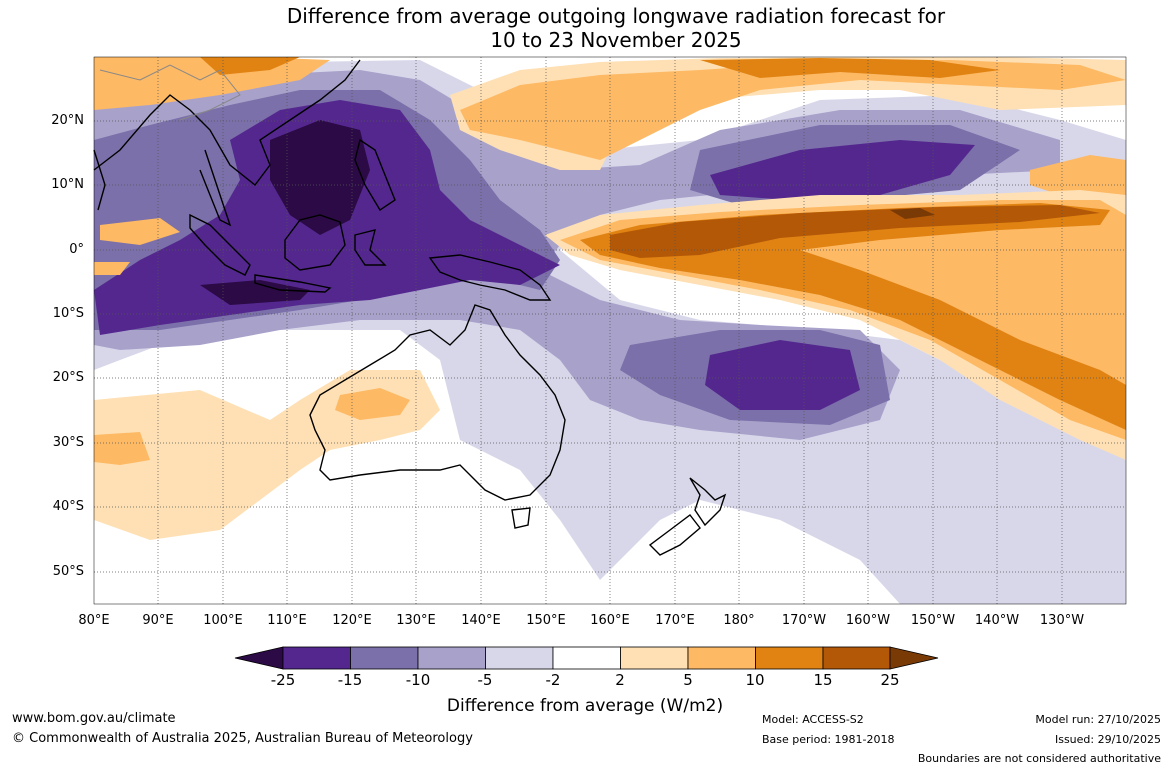  Describe the element at coordinates (99, 180) in the screenshot. I see `india-coast` at that location.